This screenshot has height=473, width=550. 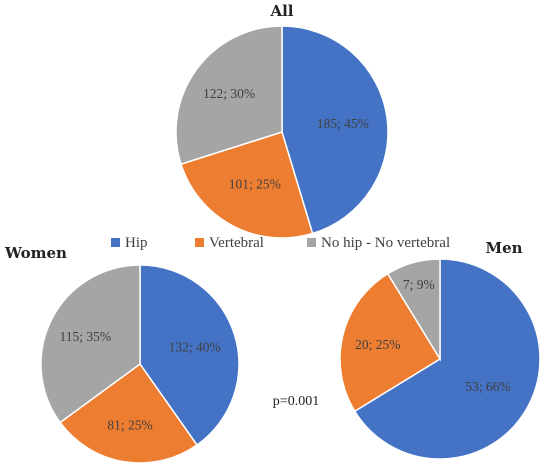 I want to click on chart-title-women: Women, so click(x=35, y=253).